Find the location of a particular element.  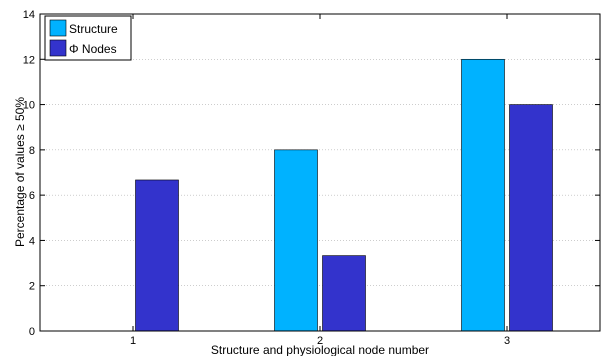

x-tick-label: 1 is located at coordinates (133, 341).